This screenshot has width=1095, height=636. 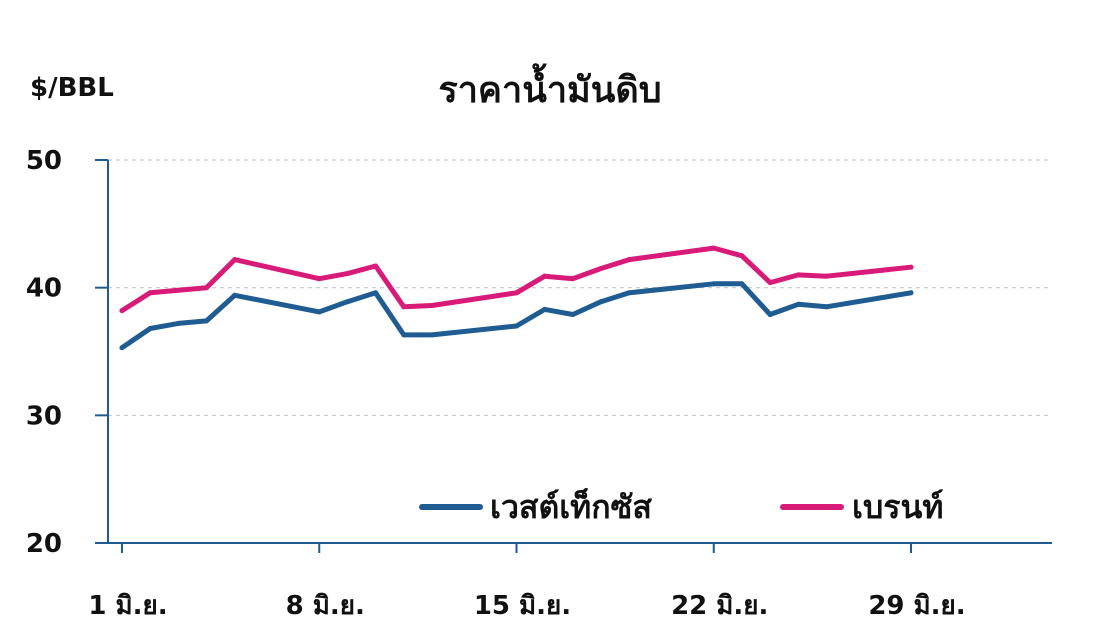 What do you see at coordinates (67, 352) in the screenshot?
I see `y-ticks: 20 30 40 50` at bounding box center [67, 352].